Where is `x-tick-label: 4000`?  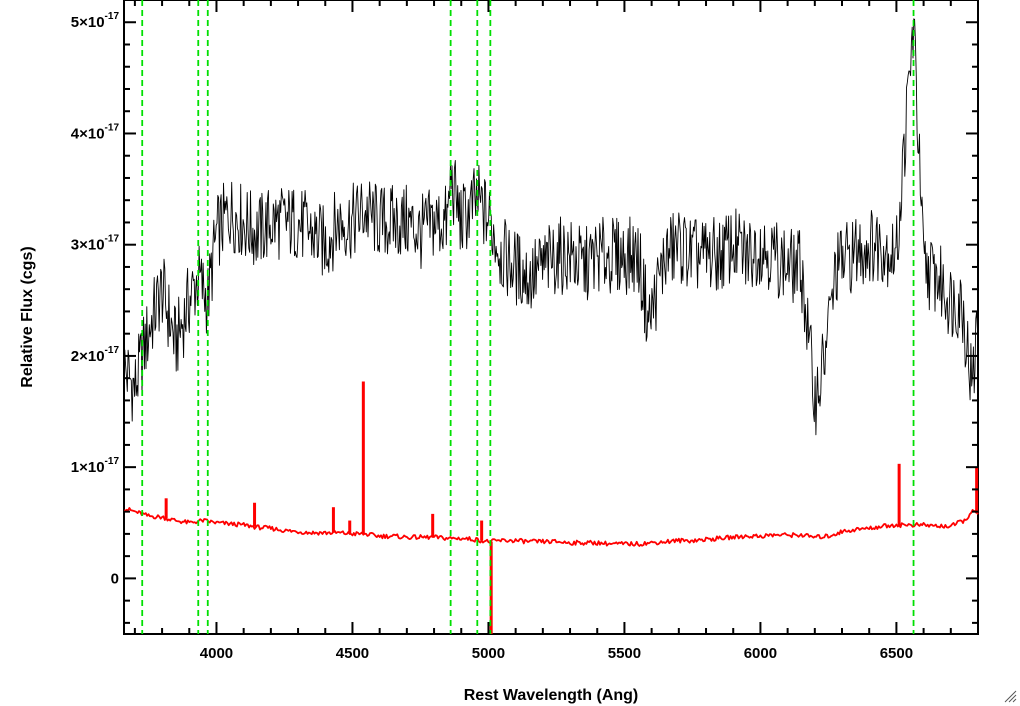
x-tick-label: 4000 is located at coordinates (216, 653).